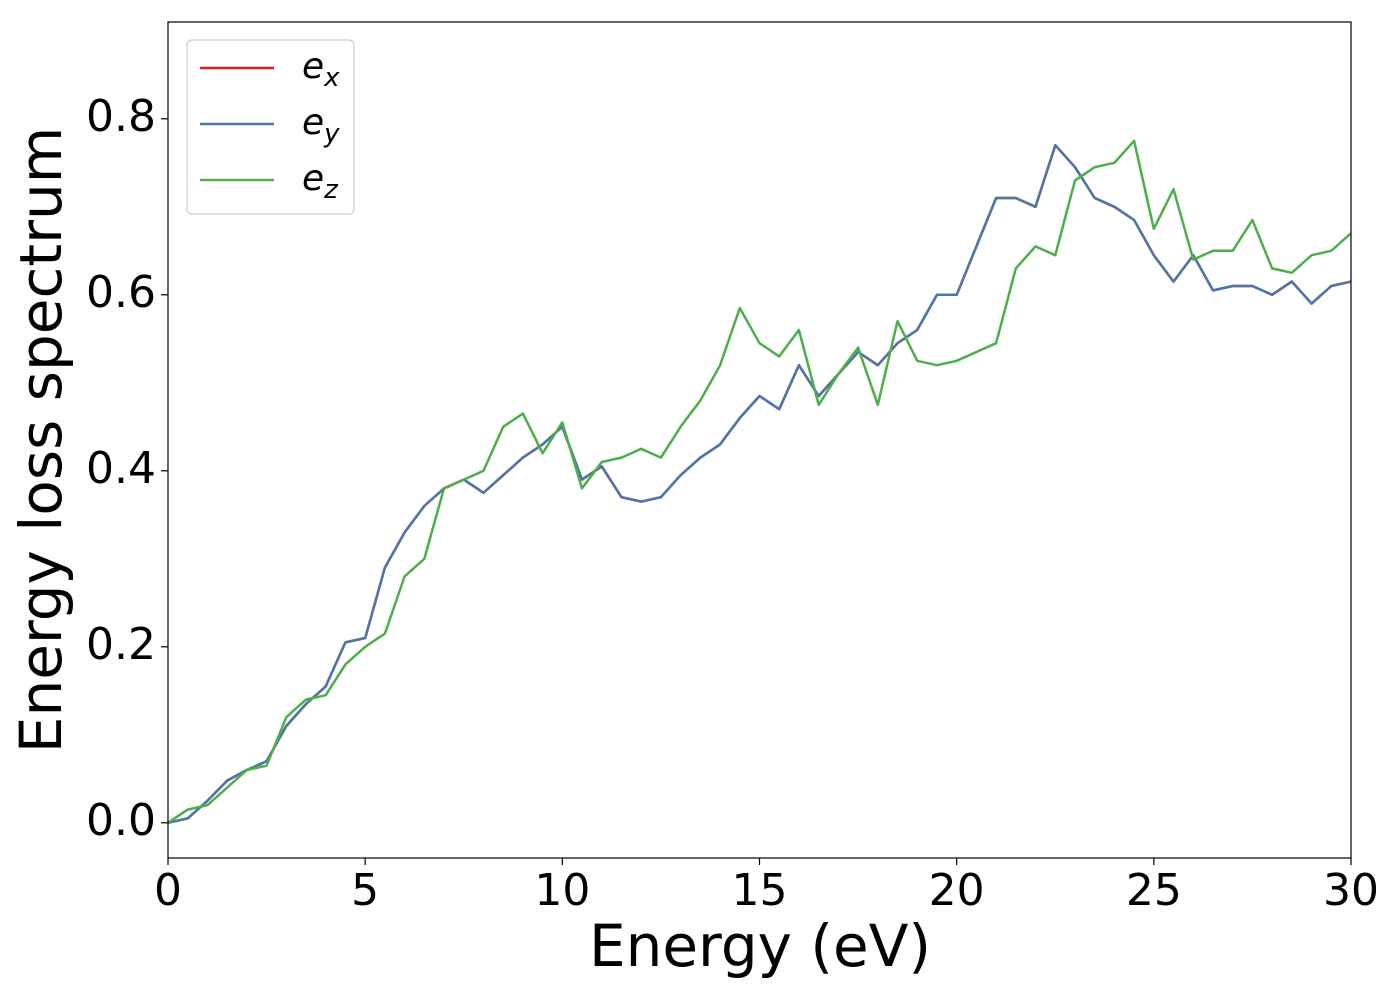 Image resolution: width=1400 pixels, height=1004 pixels. Describe the element at coordinates (168, 890) in the screenshot. I see `x-tick-label: 0` at that location.